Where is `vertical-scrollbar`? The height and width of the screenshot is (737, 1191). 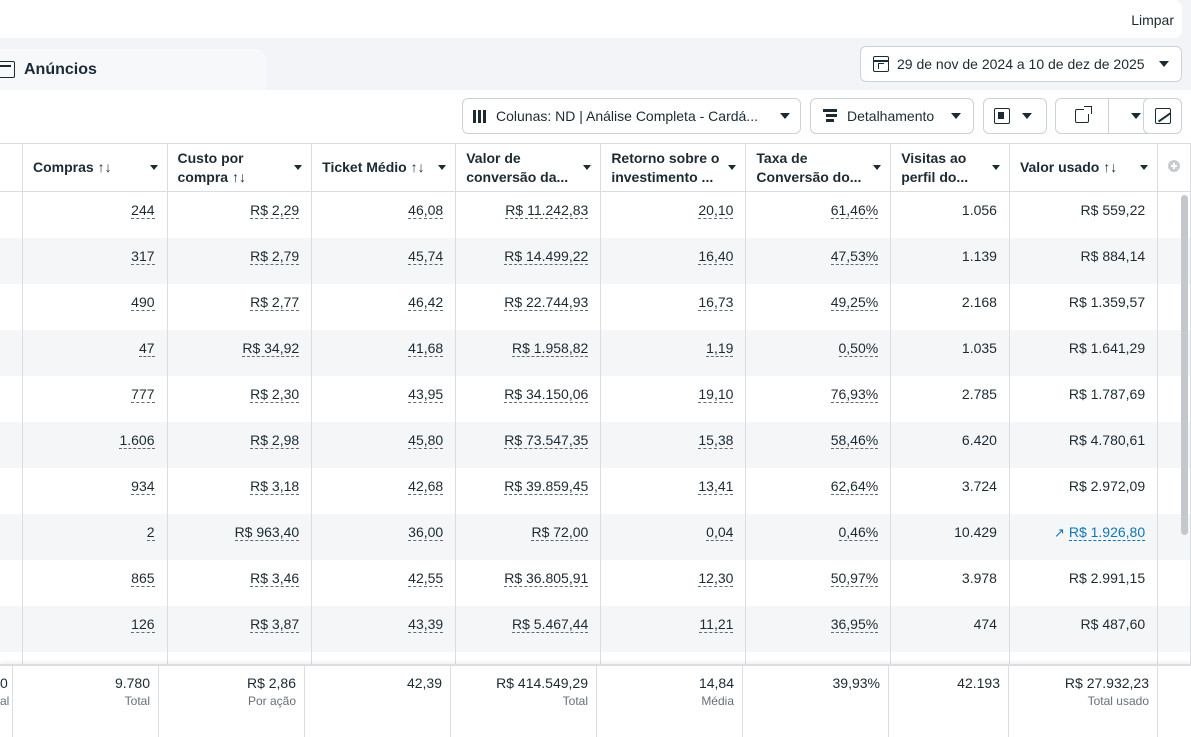 vertical-scrollbar is located at coordinates (1184, 365).